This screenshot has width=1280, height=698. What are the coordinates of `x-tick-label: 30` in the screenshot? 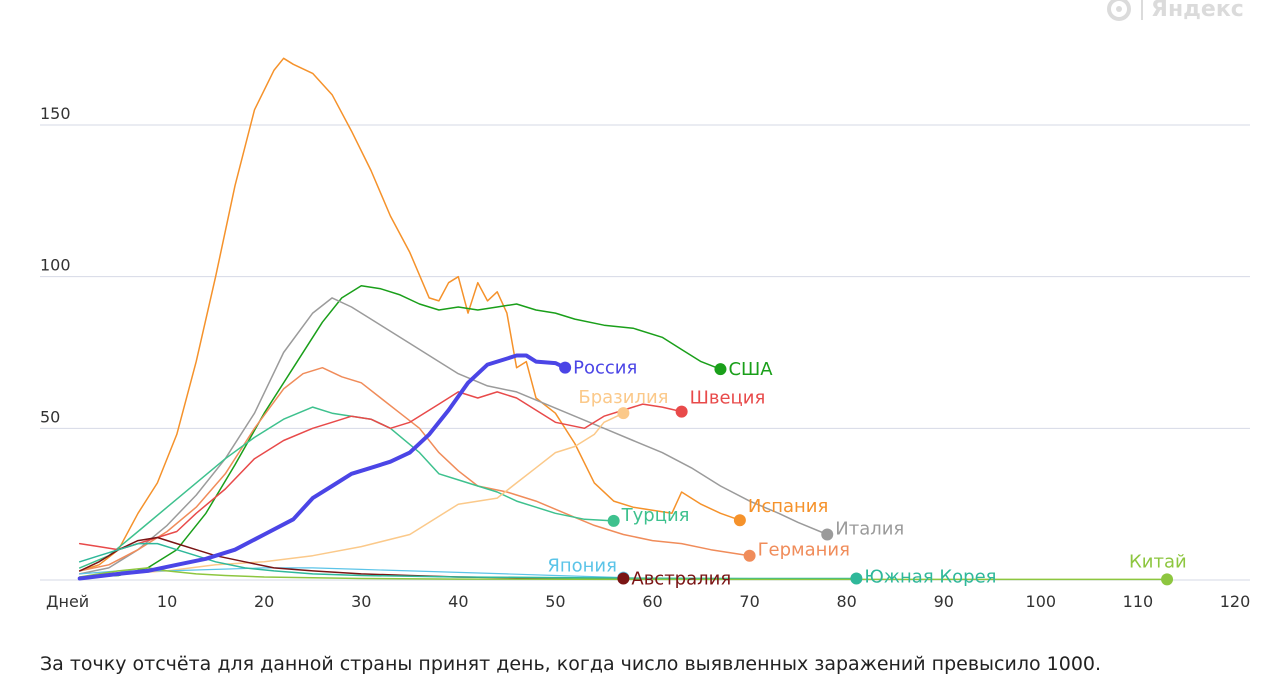 It's located at (361, 601).